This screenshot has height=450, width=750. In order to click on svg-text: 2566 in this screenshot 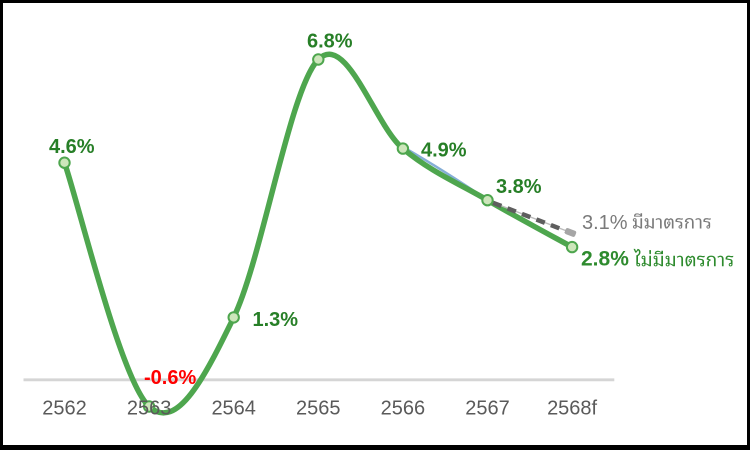, I will do `click(403, 409)`.